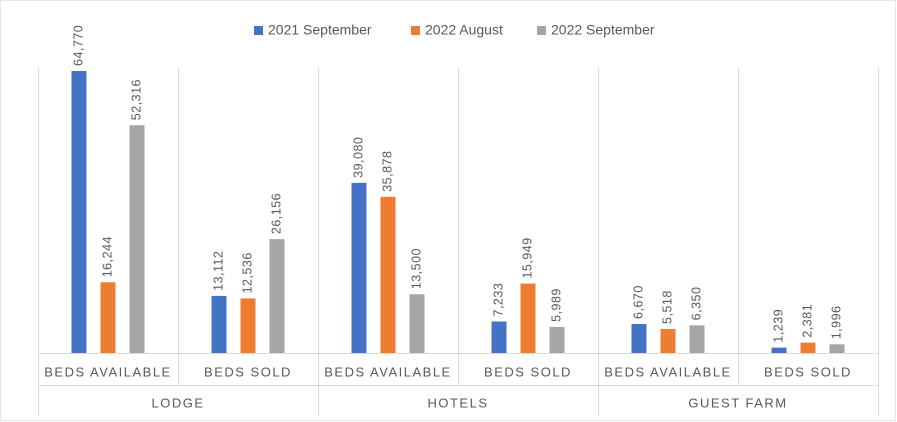  I want to click on legend-label: 2022 September, so click(603, 30).